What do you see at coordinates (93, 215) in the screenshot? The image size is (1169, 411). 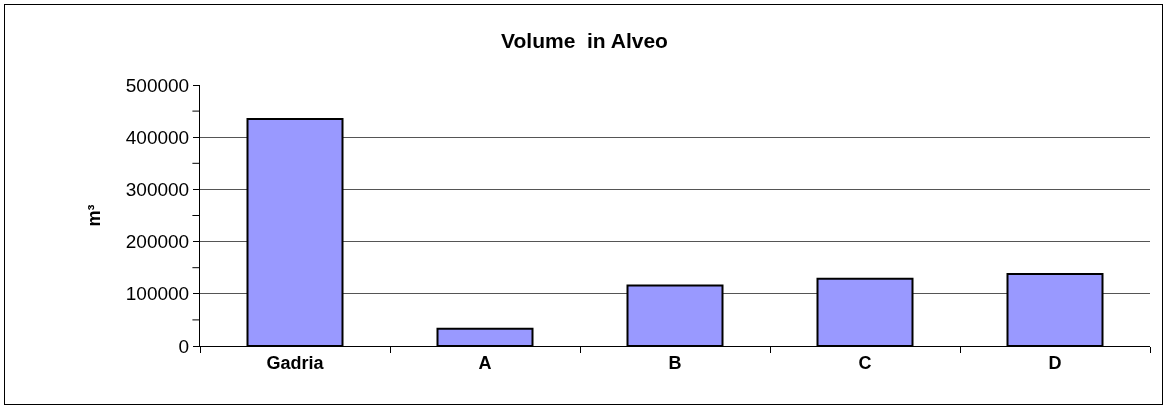 I see `y-axis-title: m³` at bounding box center [93, 215].